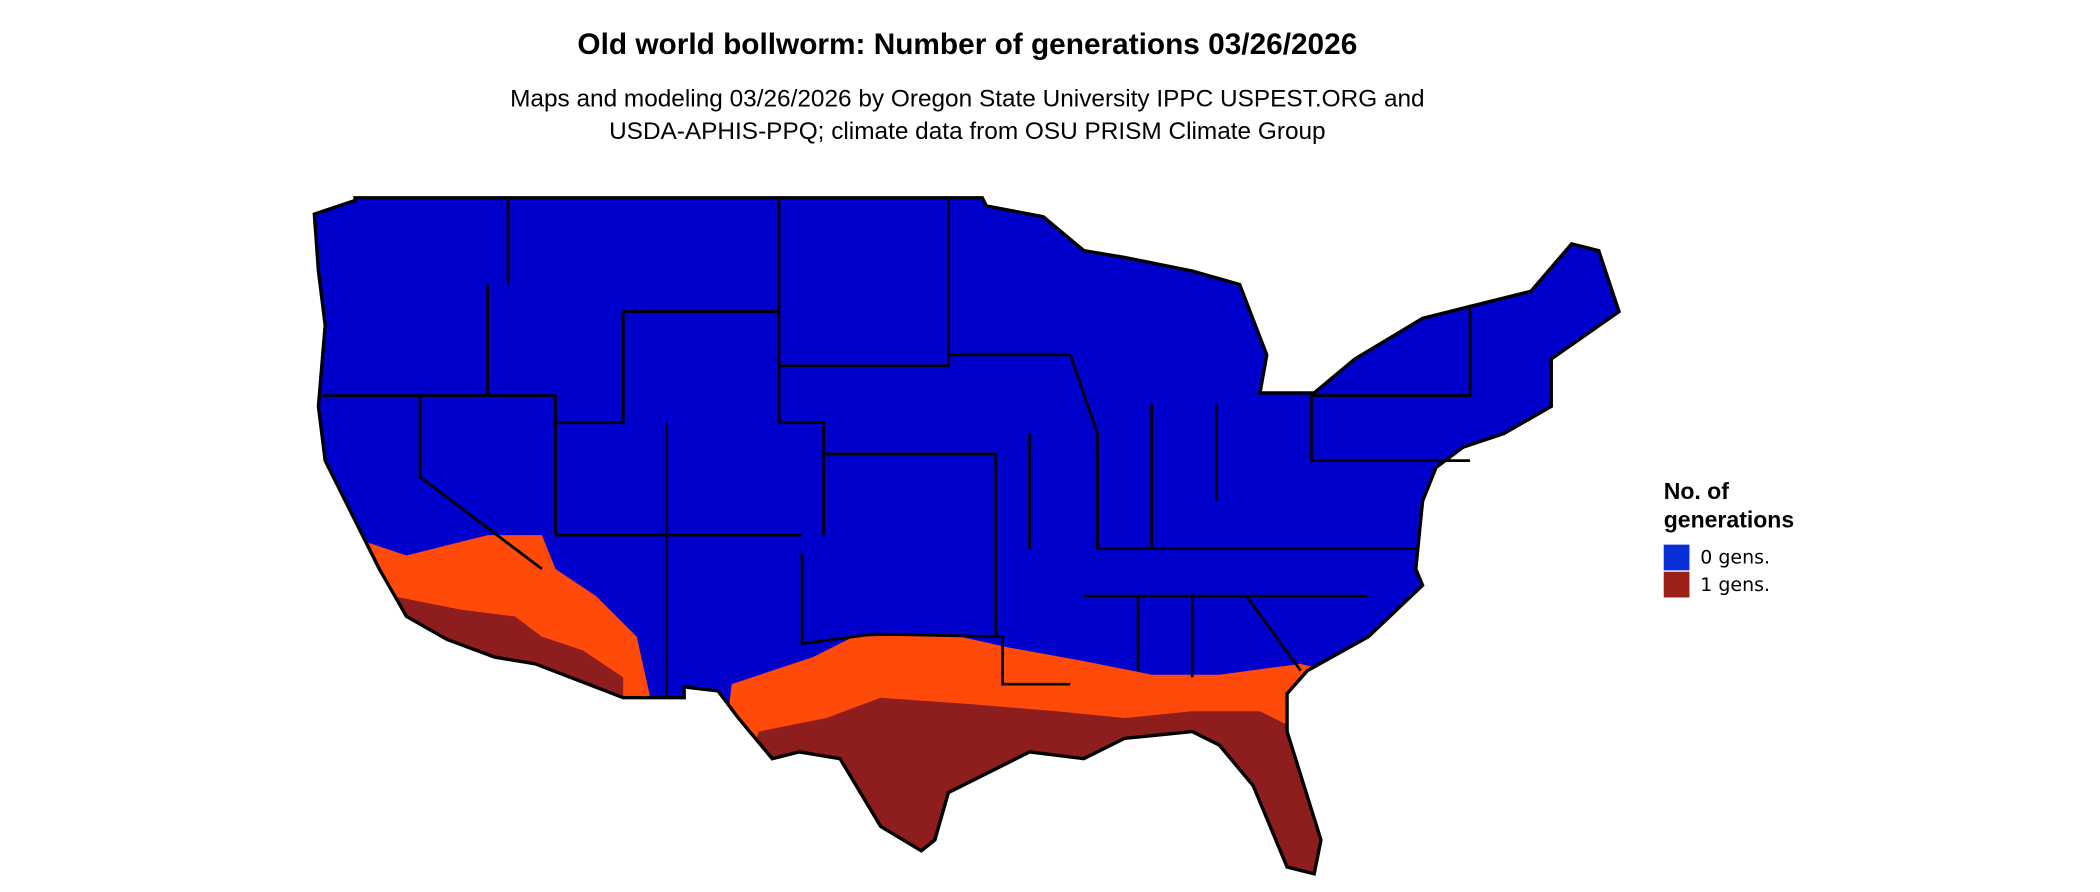  What do you see at coordinates (1729, 520) in the screenshot?
I see `legend-title: generations` at bounding box center [1729, 520].